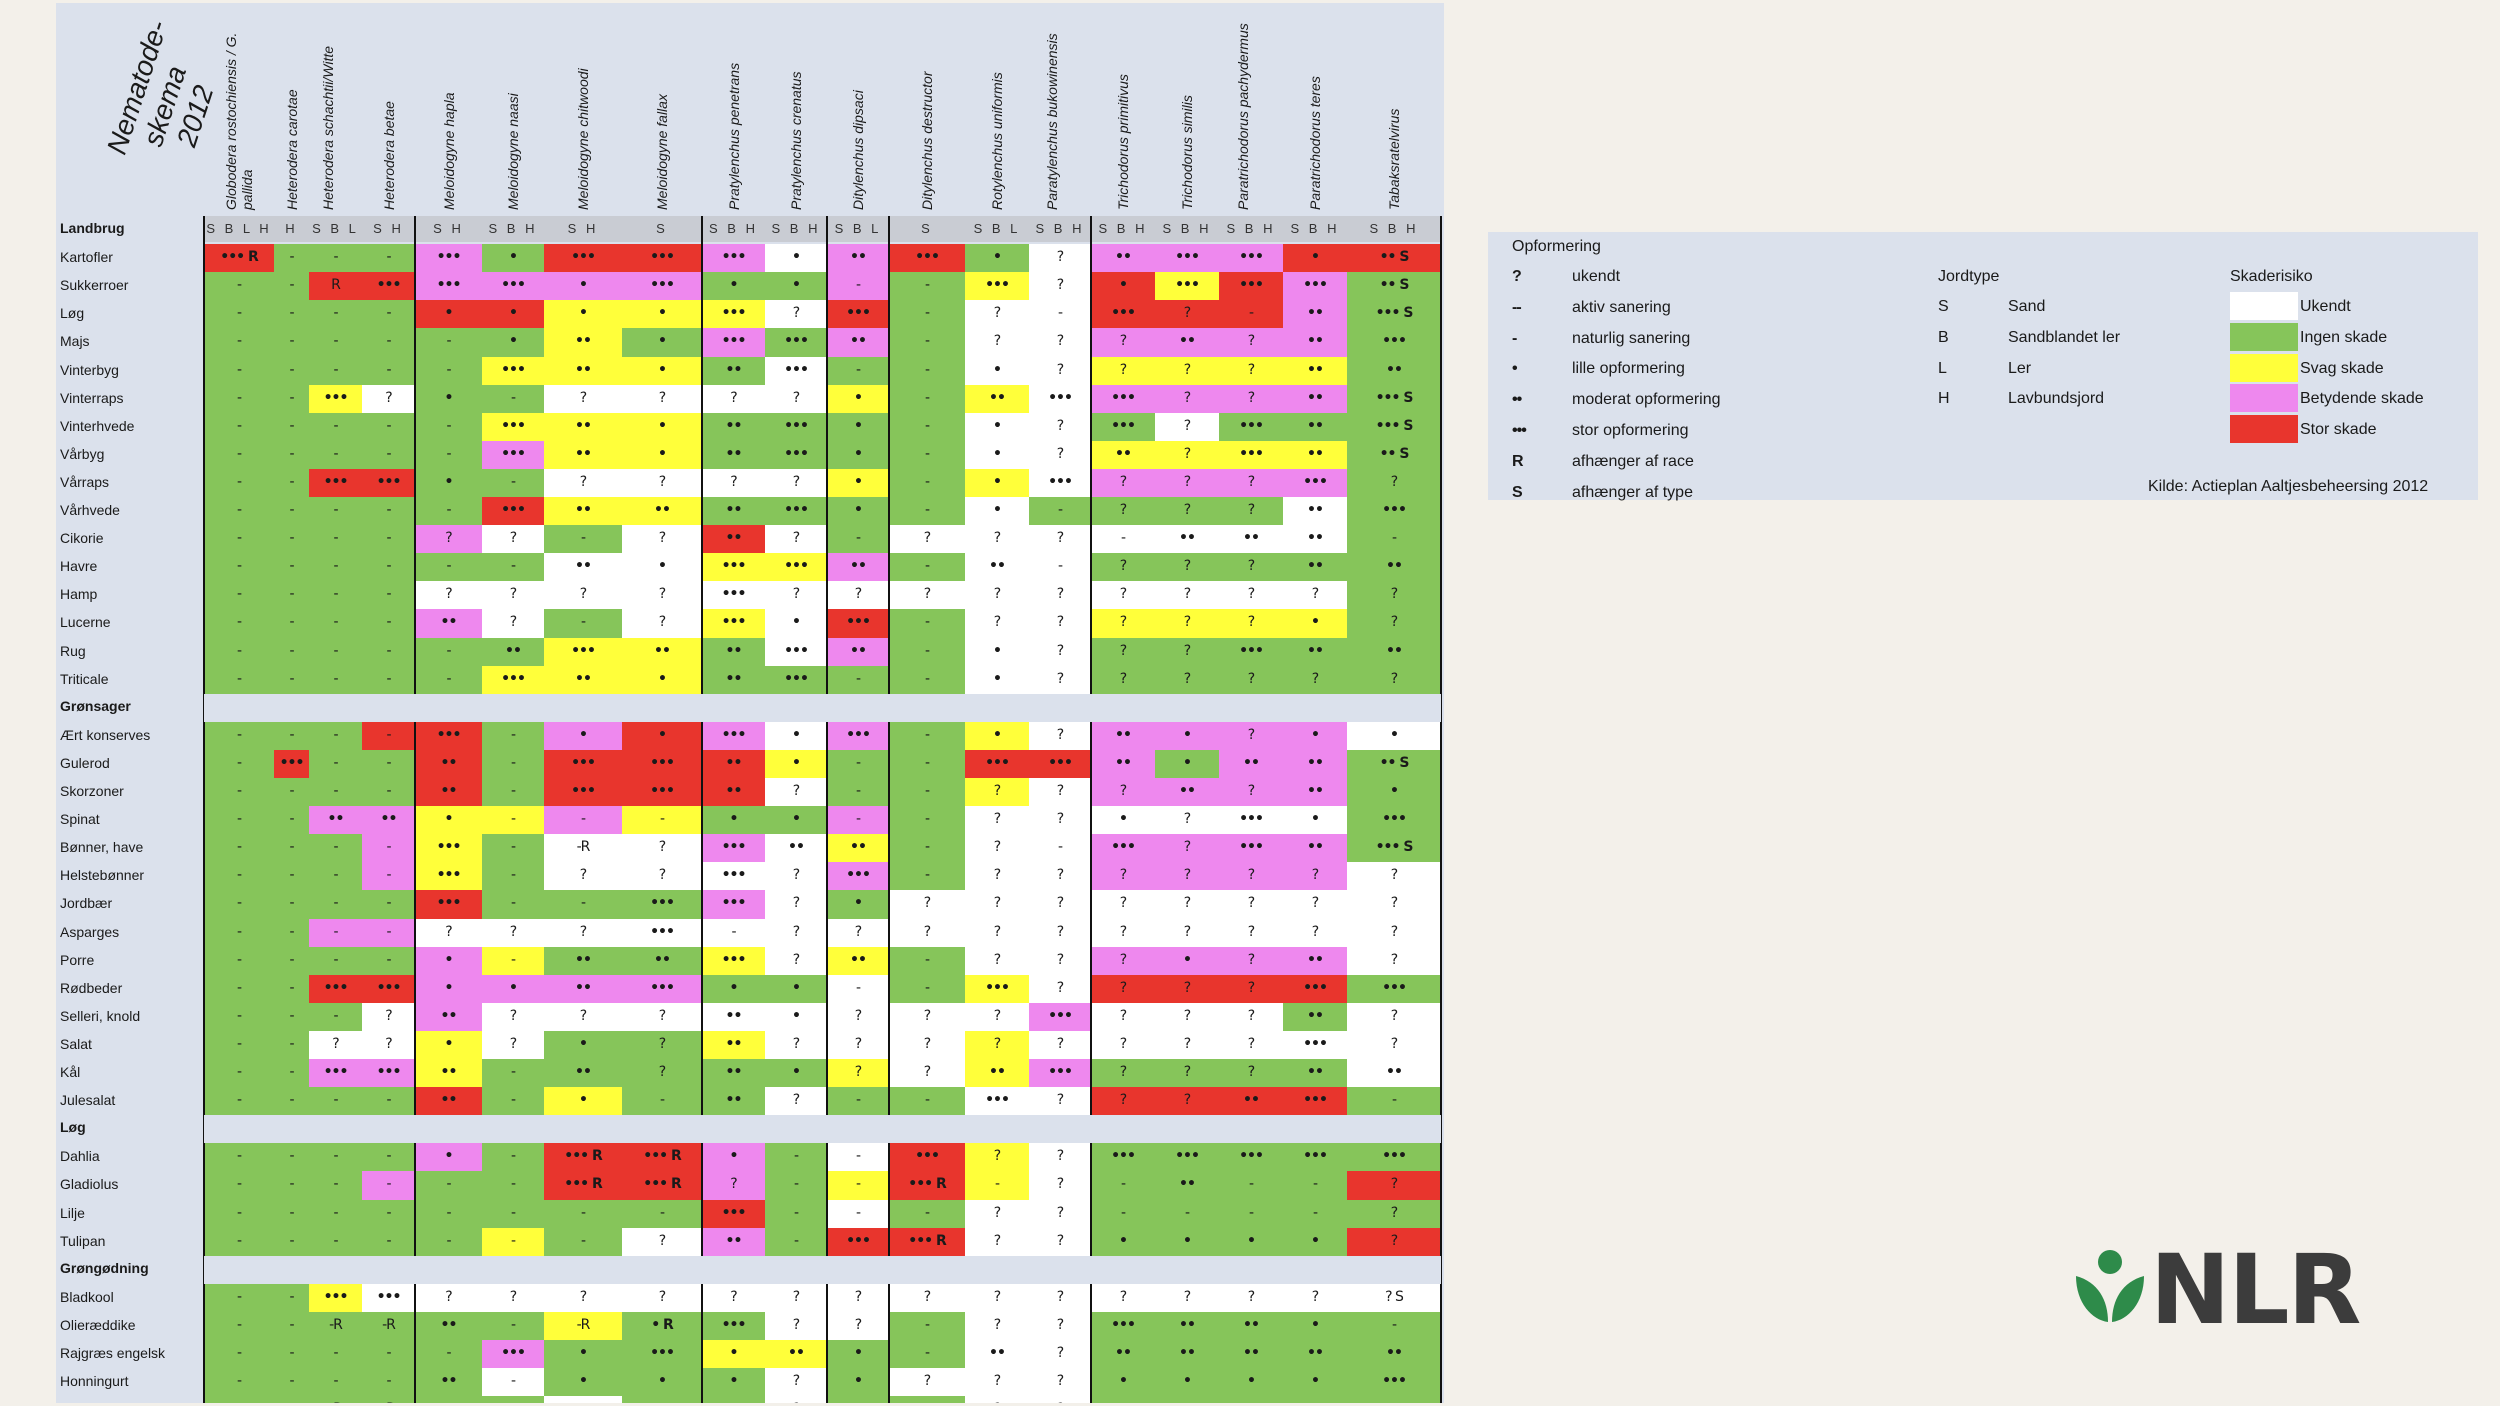 This screenshot has width=2500, height=1406. What do you see at coordinates (82, 538) in the screenshot?
I see `row-label: Cikorie` at bounding box center [82, 538].